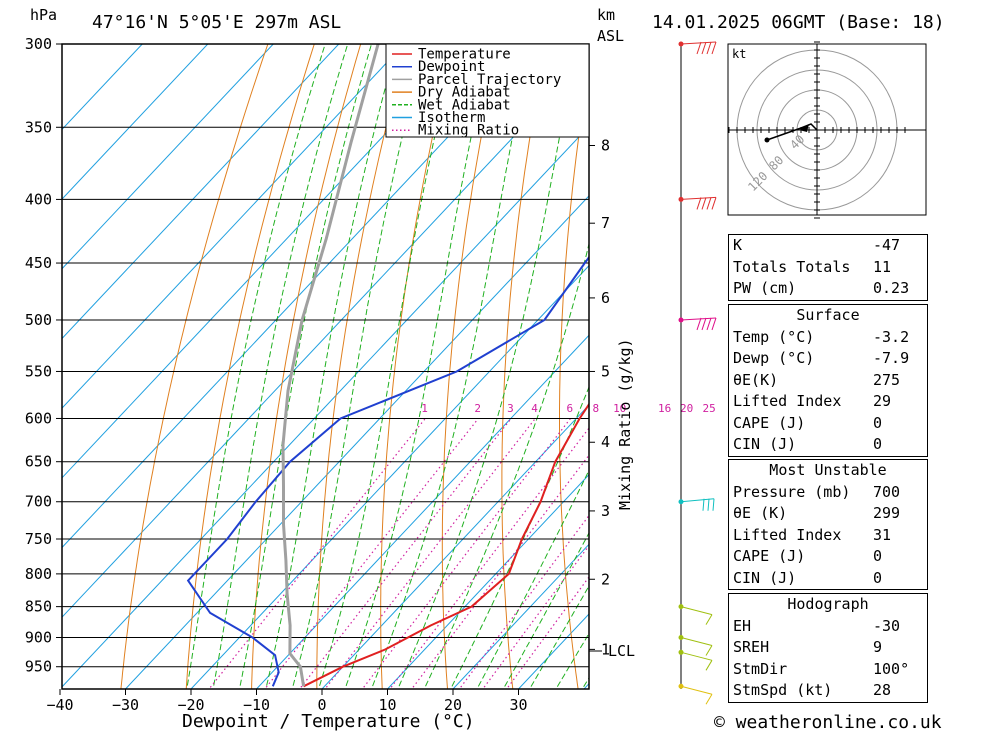  What do you see at coordinates (605, 371) in the screenshot?
I see `height-tick-label: 5` at bounding box center [605, 371].